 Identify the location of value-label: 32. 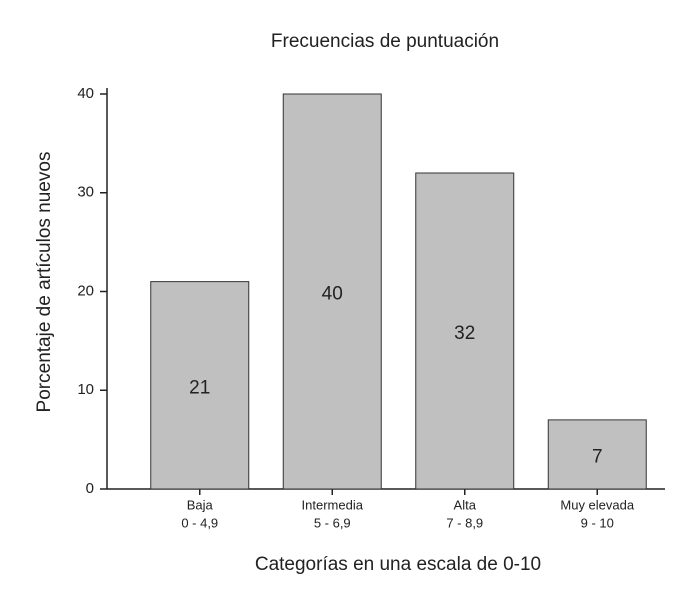
(464, 333).